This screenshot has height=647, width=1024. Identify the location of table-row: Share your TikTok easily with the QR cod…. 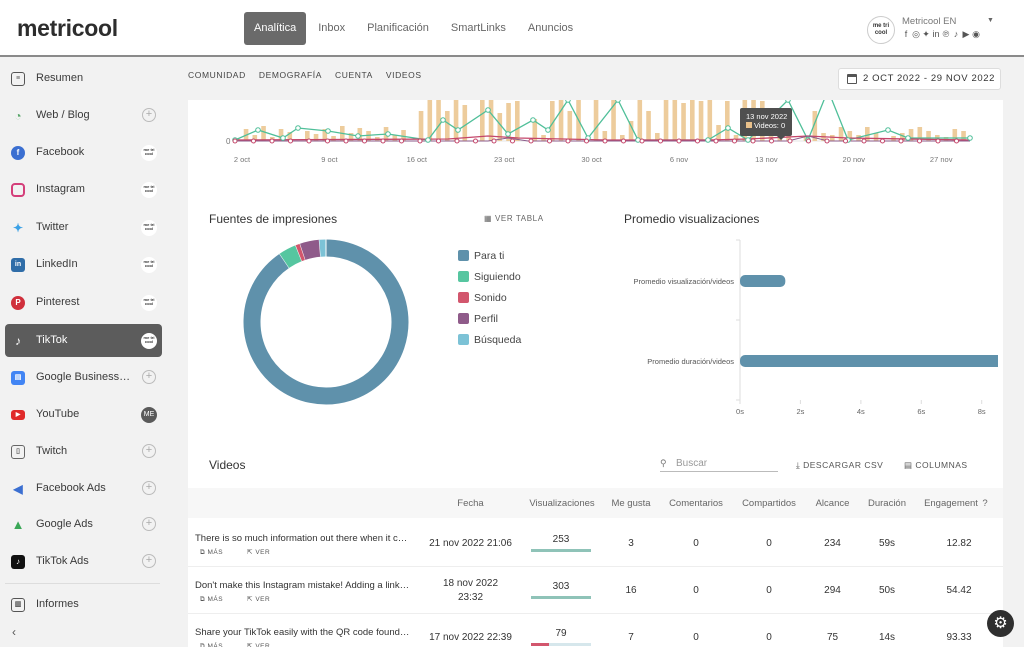
(595, 630).